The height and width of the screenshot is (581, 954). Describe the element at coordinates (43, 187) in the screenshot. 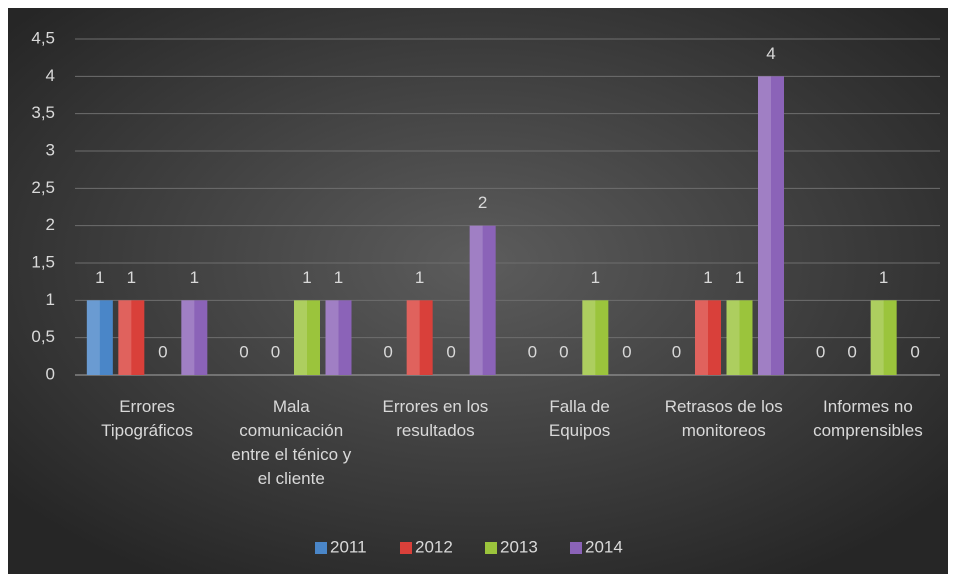

I see `y-tick-label: 2,5` at that location.